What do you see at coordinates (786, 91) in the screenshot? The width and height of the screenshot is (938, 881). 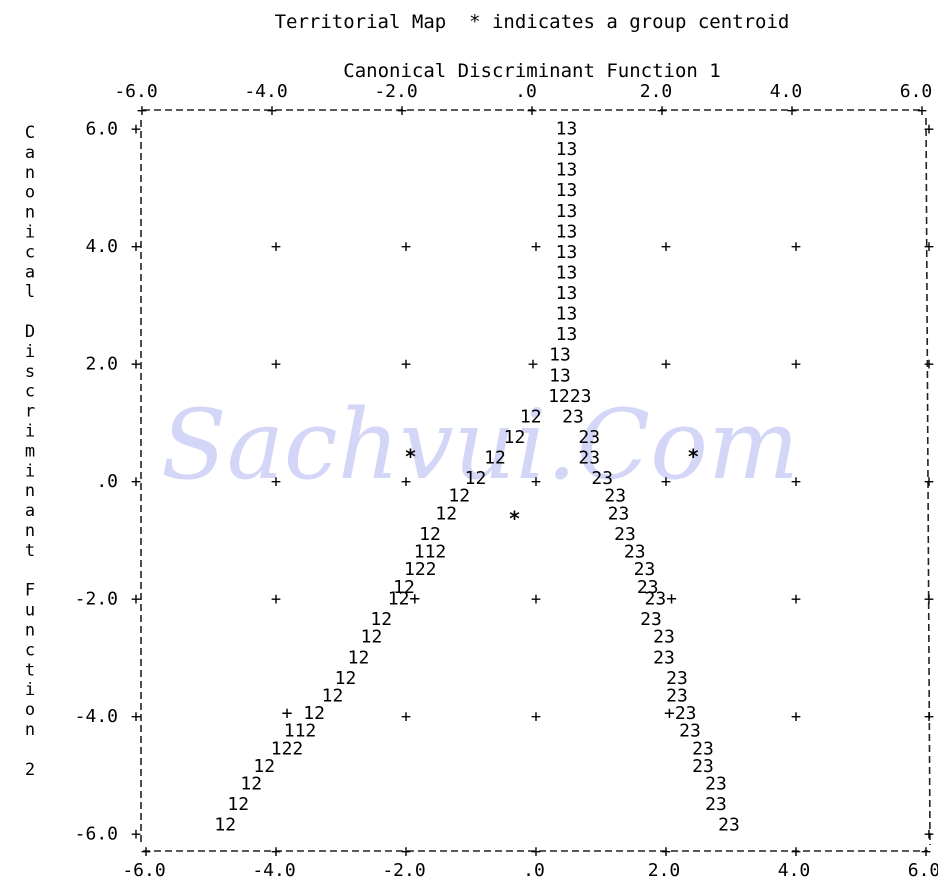 I see `x-tick-label-top: 4.0` at bounding box center [786, 91].